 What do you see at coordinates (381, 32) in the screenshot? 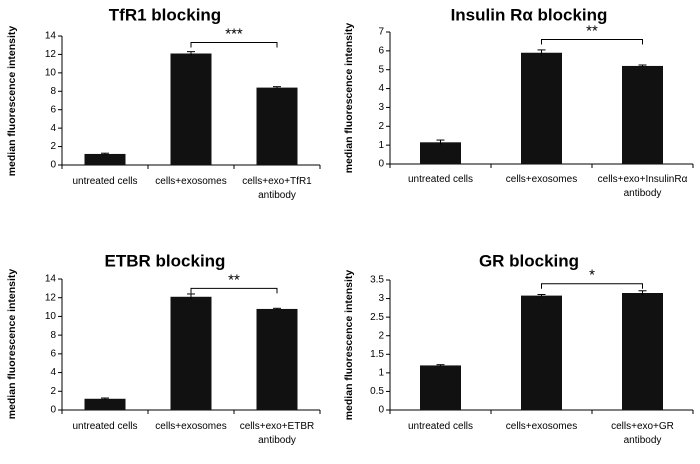
I see `y-tick-label: 7` at bounding box center [381, 32].